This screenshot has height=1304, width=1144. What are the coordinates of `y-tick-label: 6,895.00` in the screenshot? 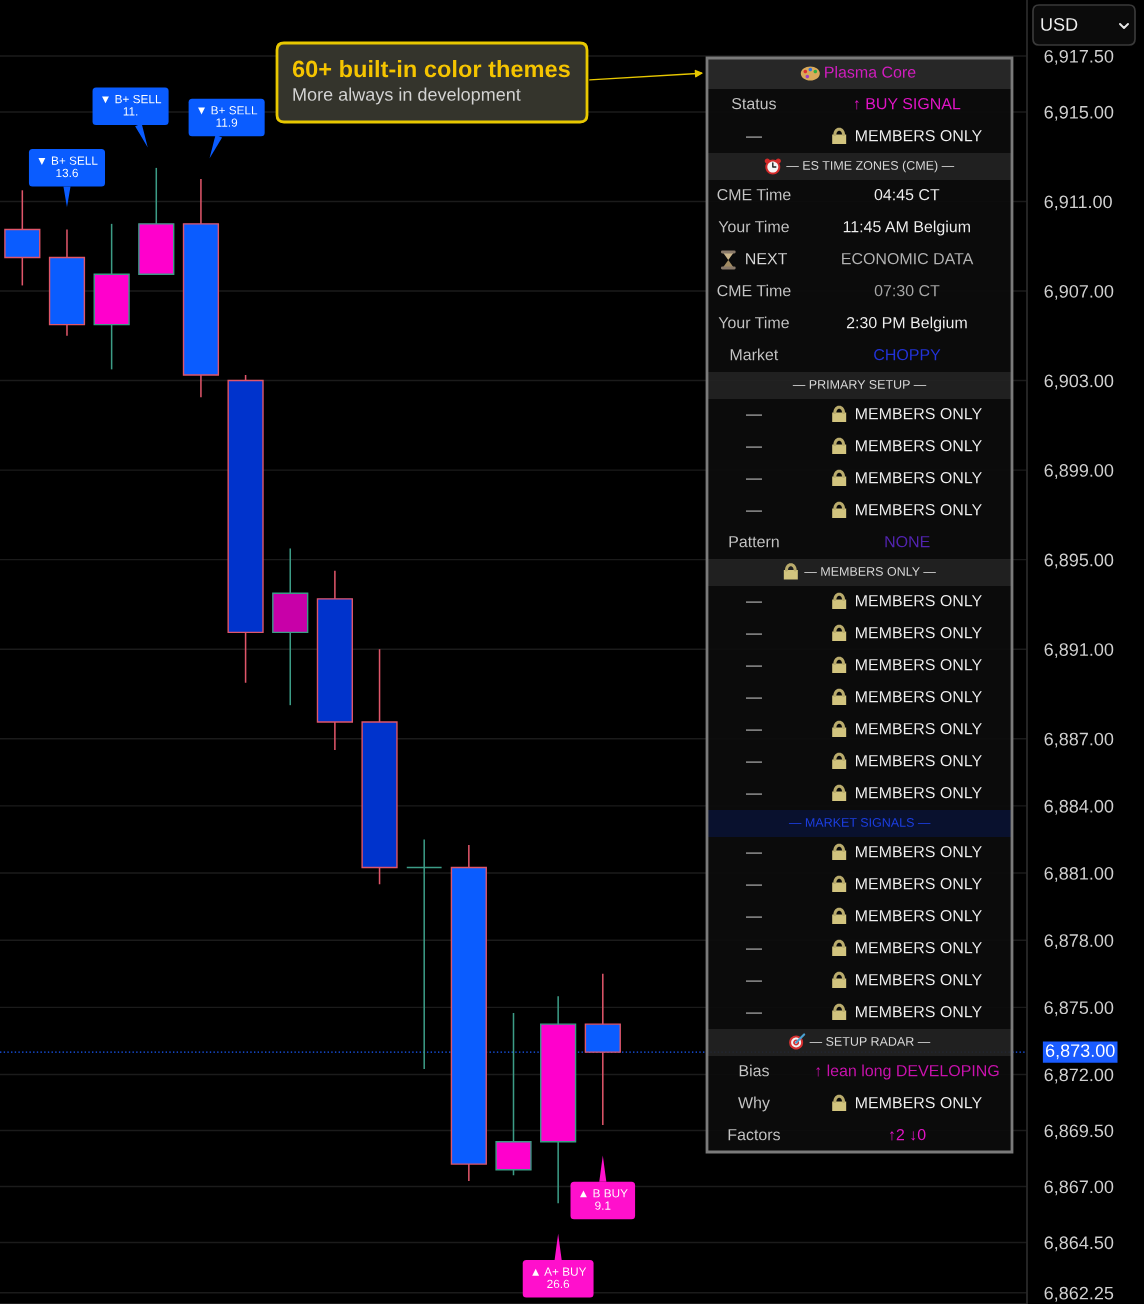 It's located at (1079, 561).